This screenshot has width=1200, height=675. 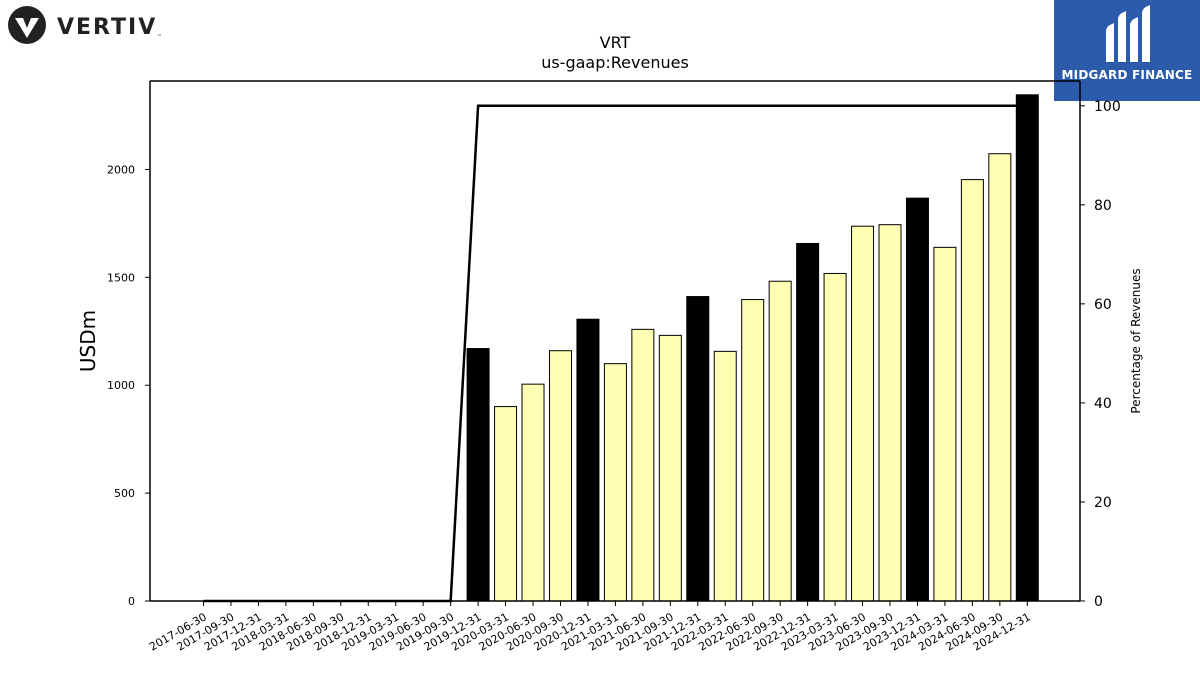 What do you see at coordinates (1136, 340) in the screenshot?
I see `y2-axis-label: Percentage of Revenues` at bounding box center [1136, 340].